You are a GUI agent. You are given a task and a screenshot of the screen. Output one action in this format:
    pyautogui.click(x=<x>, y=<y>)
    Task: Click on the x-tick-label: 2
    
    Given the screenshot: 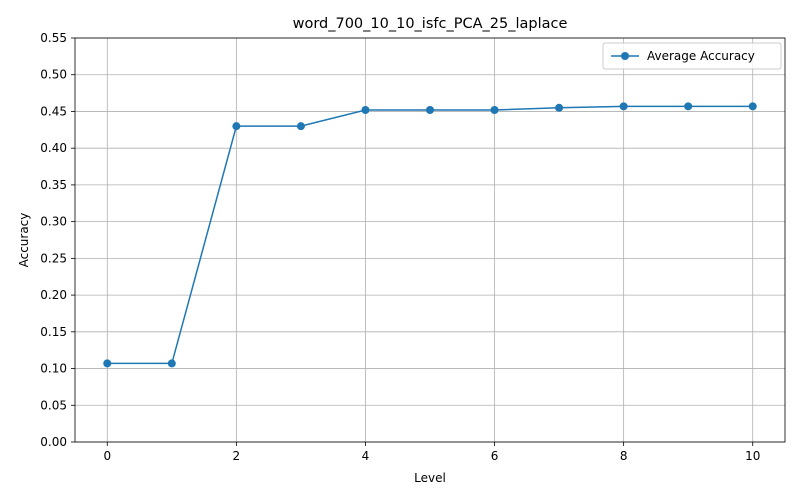 What is the action you would take?
    pyautogui.click(x=237, y=456)
    